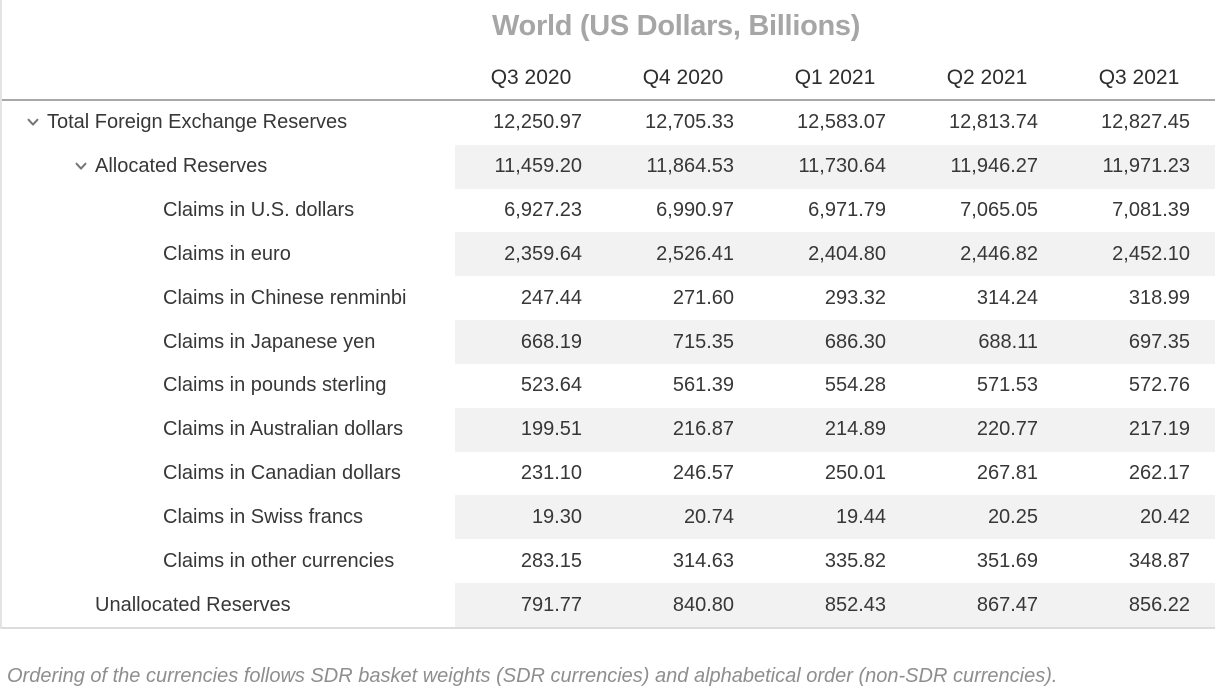 This screenshot has height=700, width=1231. Describe the element at coordinates (855, 473) in the screenshot. I see `value-cell: 250.01` at that location.